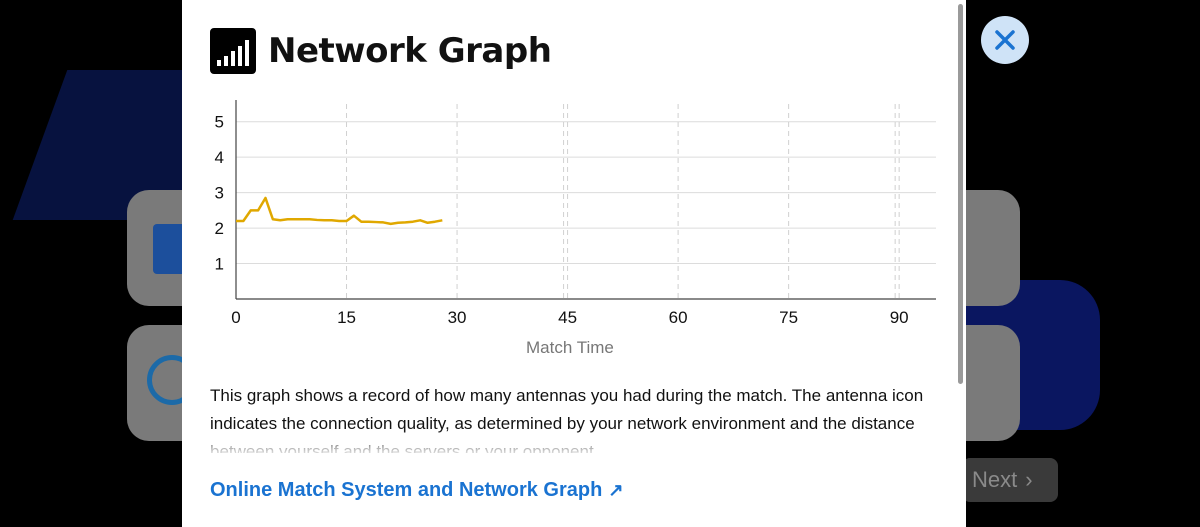 Image resolution: width=1200 pixels, height=527 pixels. I want to click on x-axis-title: Match Time, so click(570, 347).